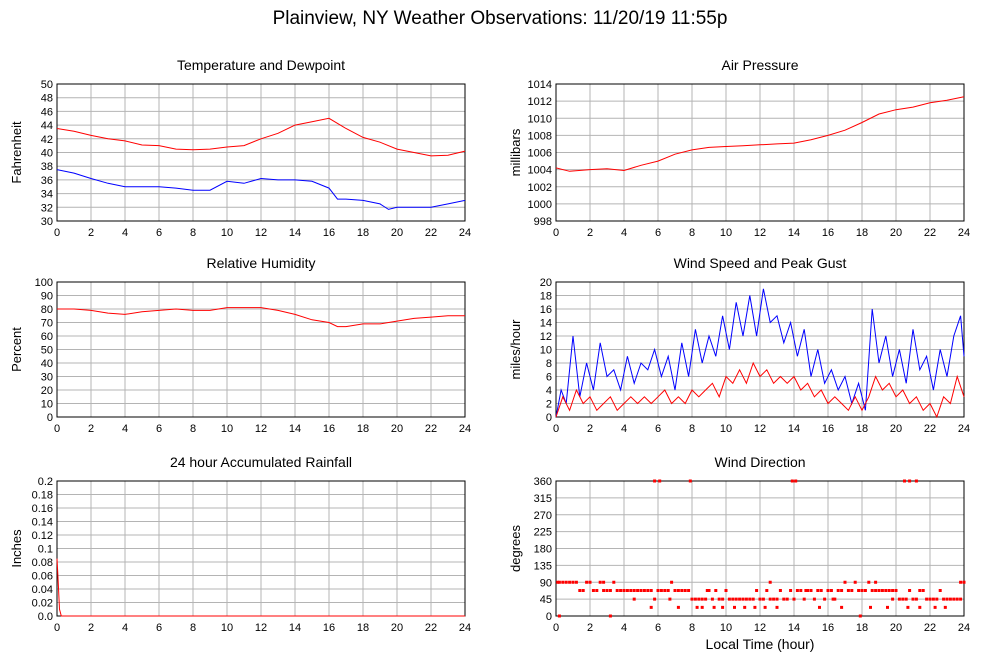 This screenshot has height=660, width=1000. What do you see at coordinates (45, 482) in the screenshot?
I see `y-tick-label: 0.2` at bounding box center [45, 482].